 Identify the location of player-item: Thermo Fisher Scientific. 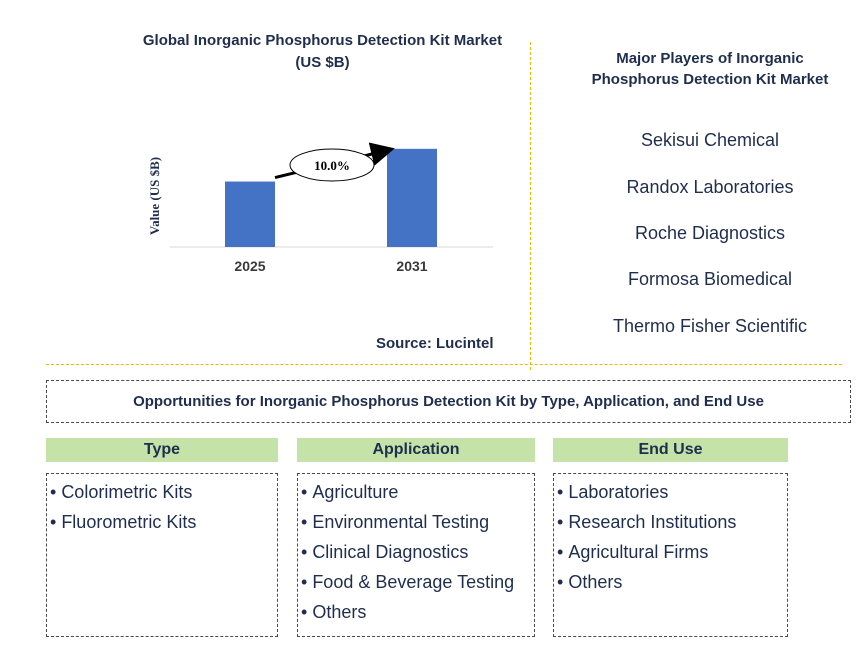
(710, 326).